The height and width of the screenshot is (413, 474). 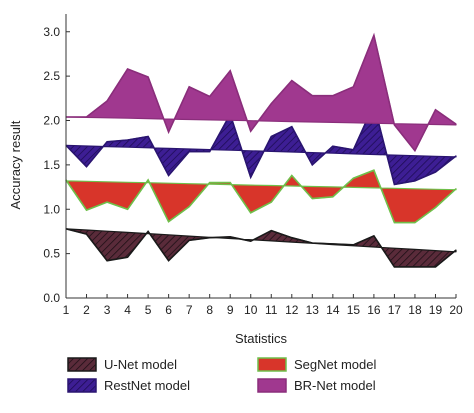 What do you see at coordinates (395, 310) in the screenshot?
I see `x-tick-label: 17` at bounding box center [395, 310].